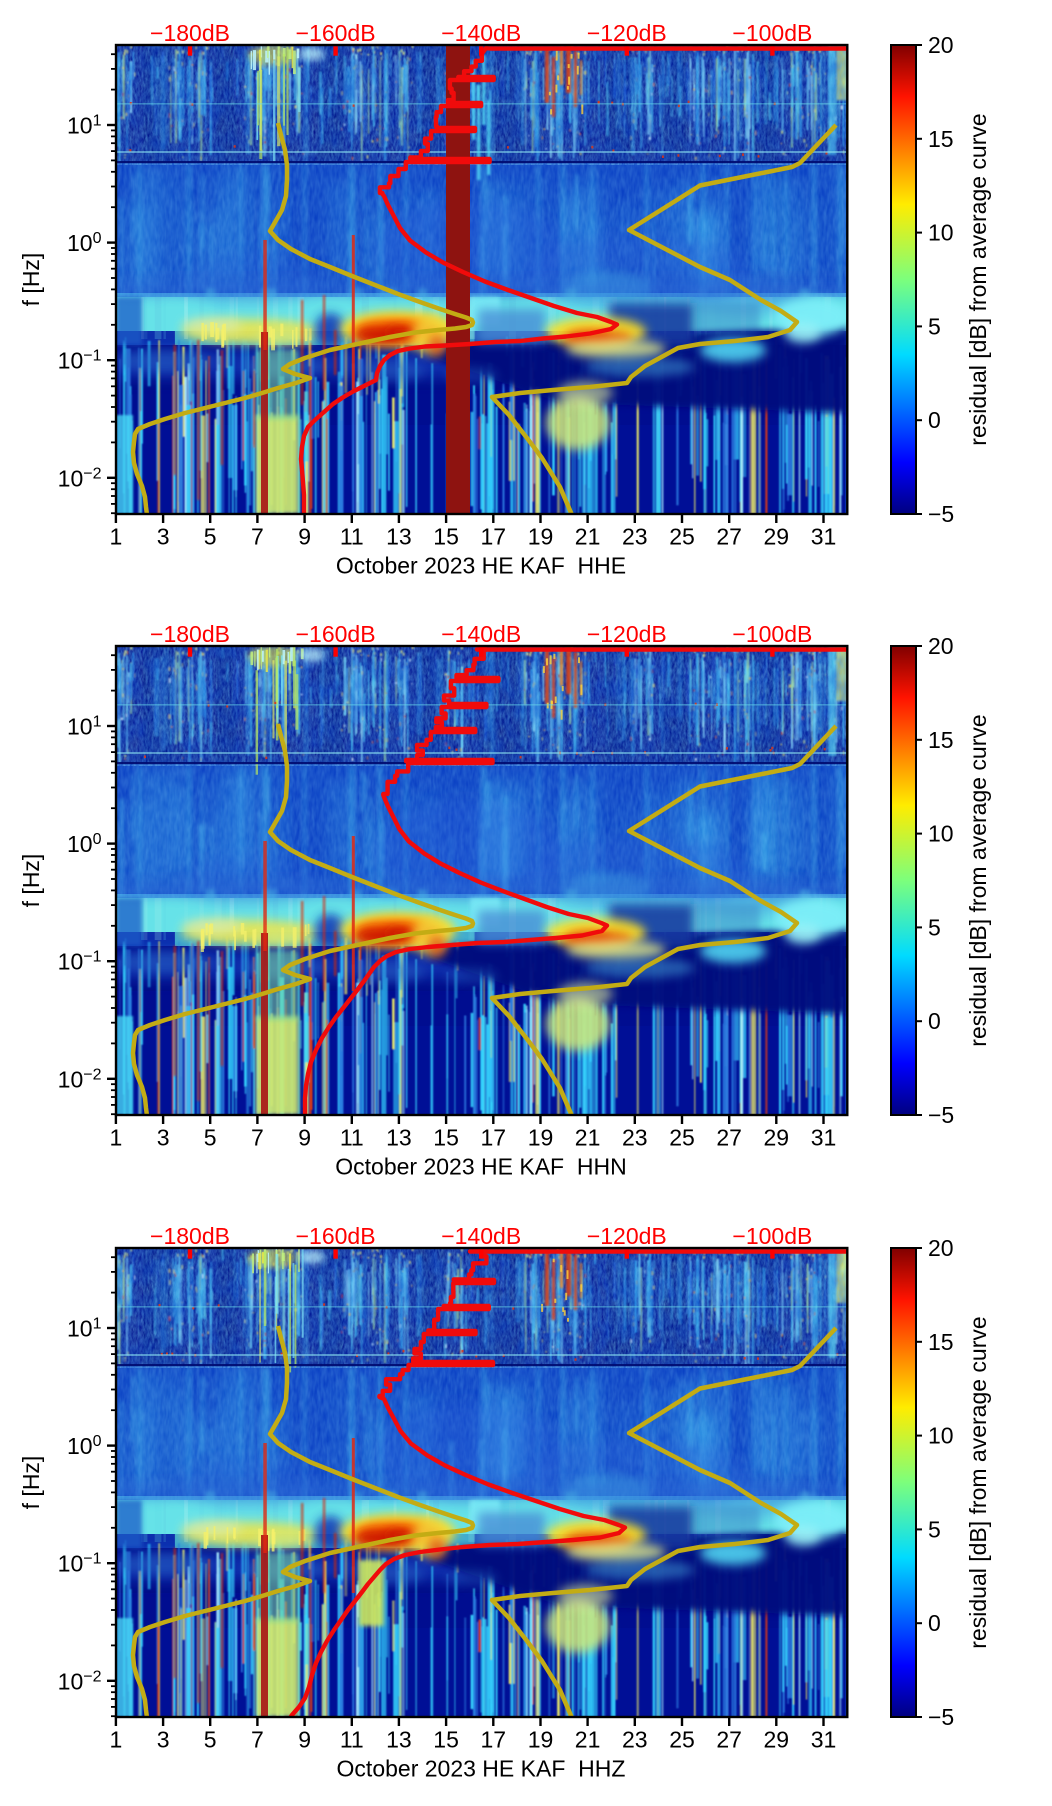  Describe the element at coordinates (481, 566) in the screenshot. I see `svg-text: October 2023 HE KAF HHE` at that location.